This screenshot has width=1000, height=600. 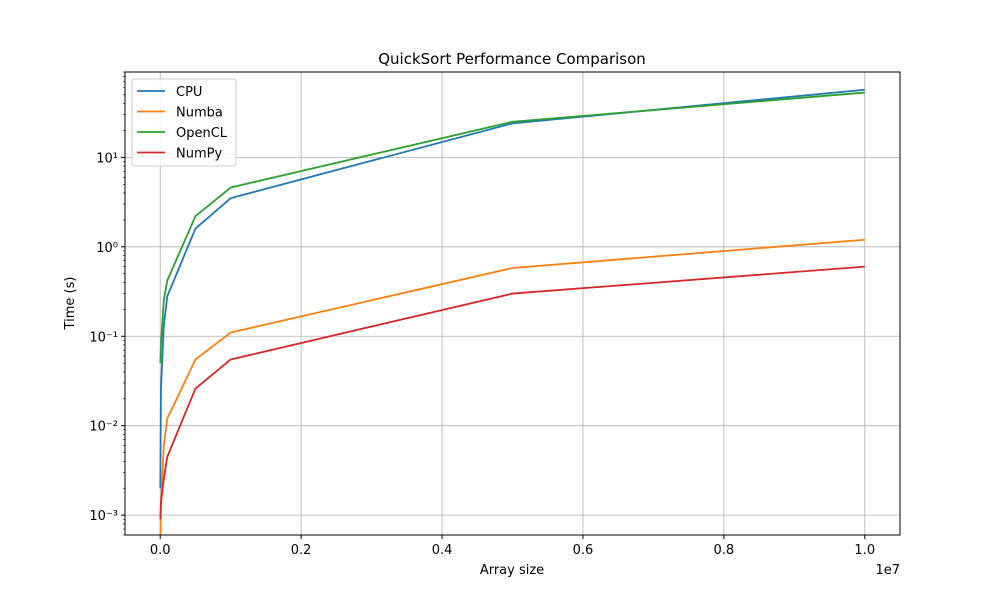 I want to click on y-tick-label: 10⁻², so click(x=103, y=427).